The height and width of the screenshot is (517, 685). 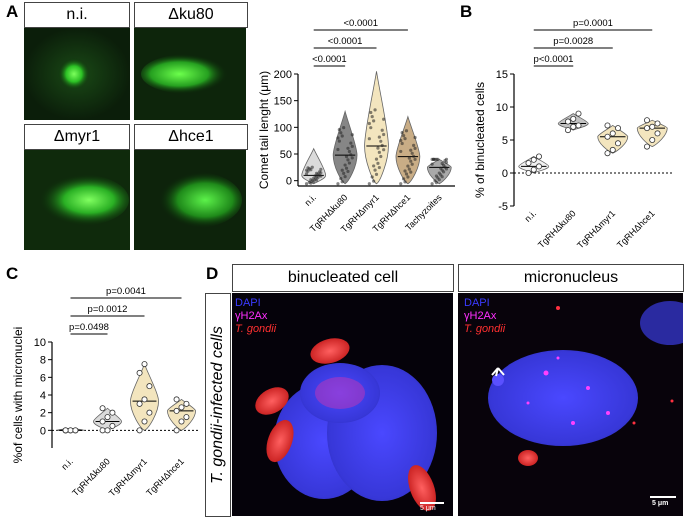 What do you see at coordinates (256, 329) in the screenshot?
I see `tgondii-legend: T. gondii` at bounding box center [256, 329].